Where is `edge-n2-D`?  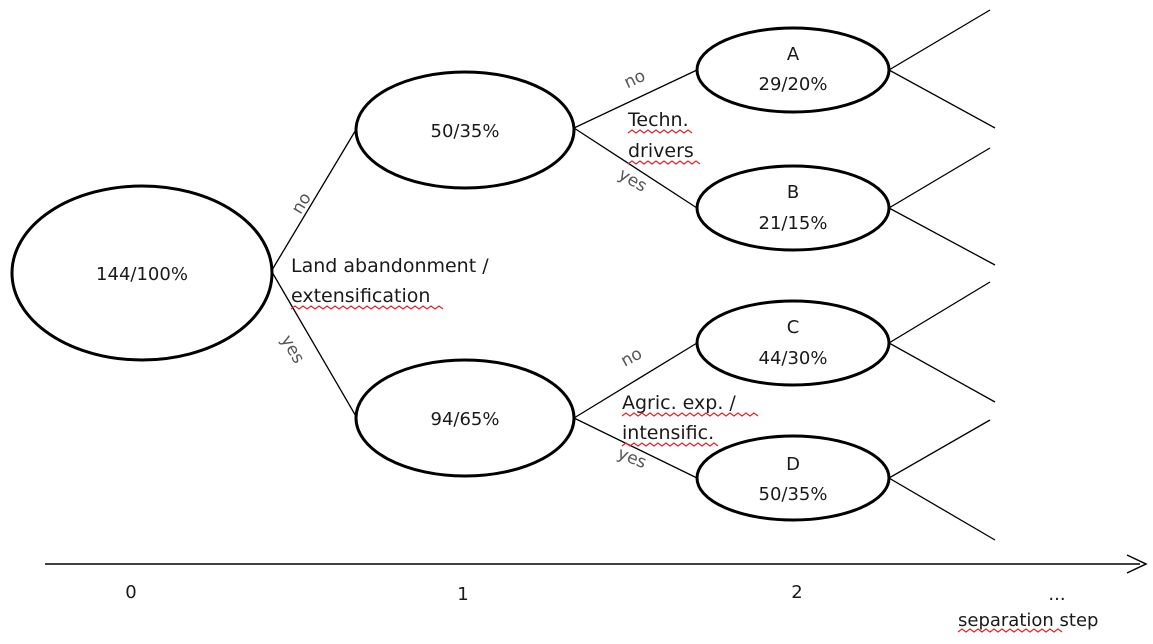
edge-n2-D is located at coordinates (635, 448).